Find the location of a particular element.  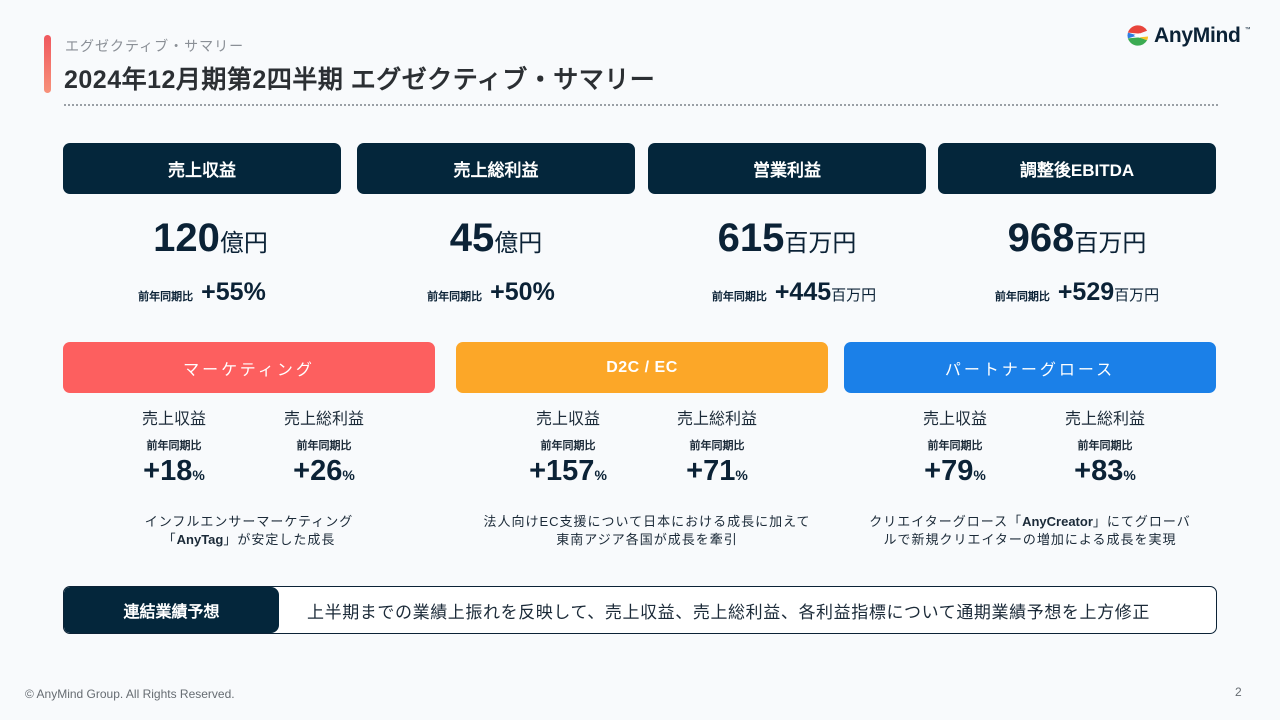

anymind-logo: AnyMind ™ is located at coordinates (1188, 35).